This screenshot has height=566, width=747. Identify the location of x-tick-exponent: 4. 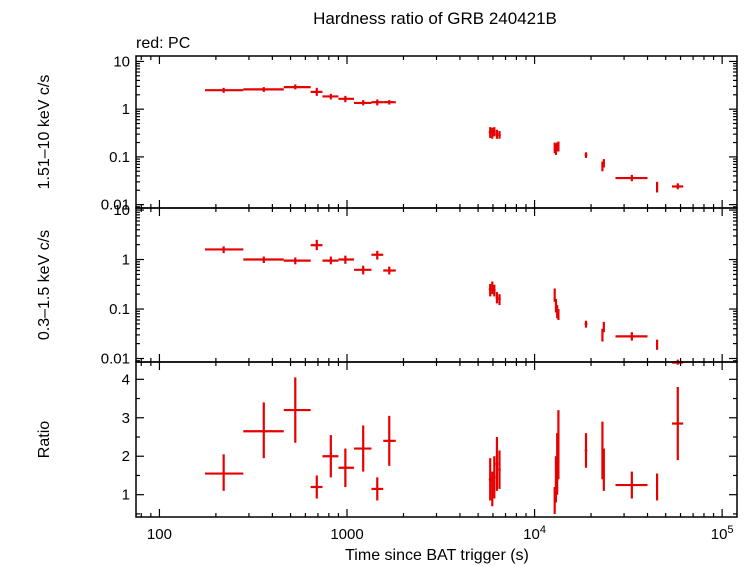
(543, 530).